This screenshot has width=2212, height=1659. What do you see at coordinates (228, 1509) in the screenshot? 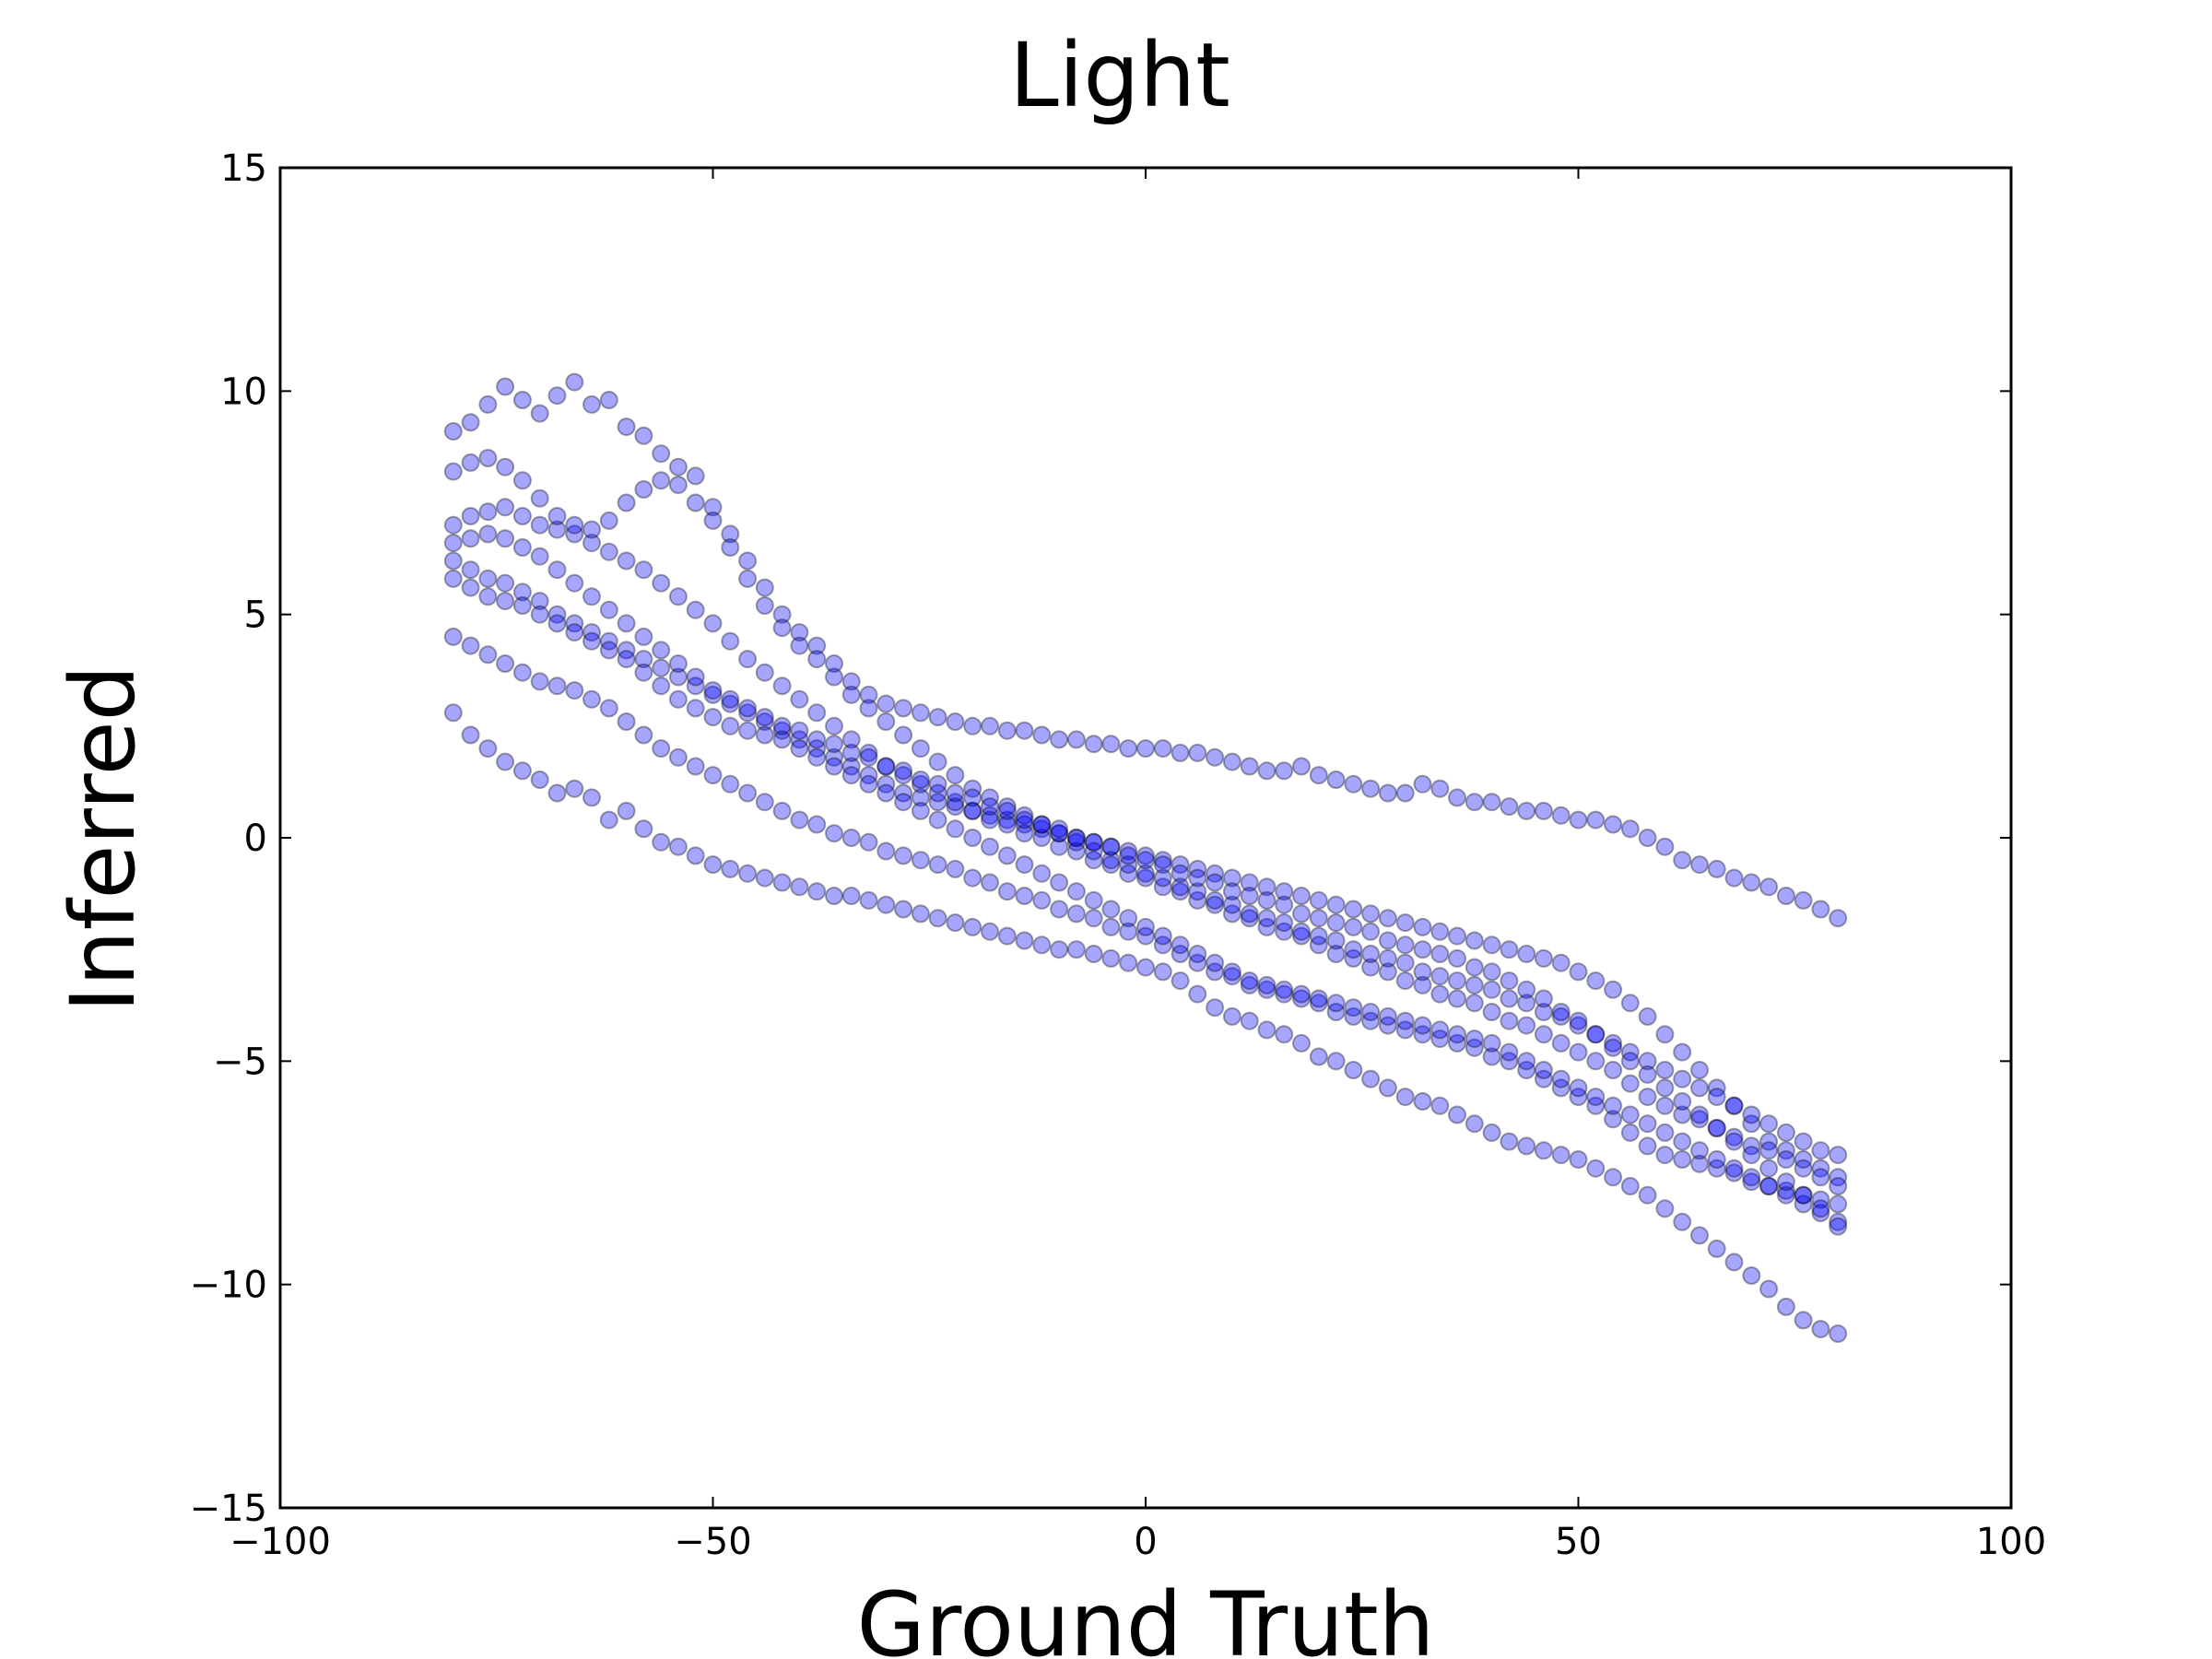
I see `y-tick-label: −15` at bounding box center [228, 1509].